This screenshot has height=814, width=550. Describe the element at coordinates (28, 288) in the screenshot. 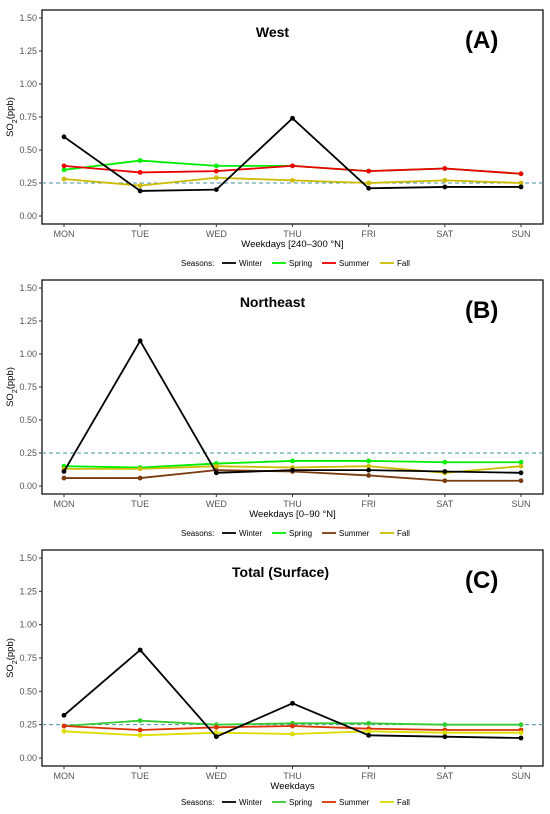

I see `y-tick-label: 1.50` at that location.